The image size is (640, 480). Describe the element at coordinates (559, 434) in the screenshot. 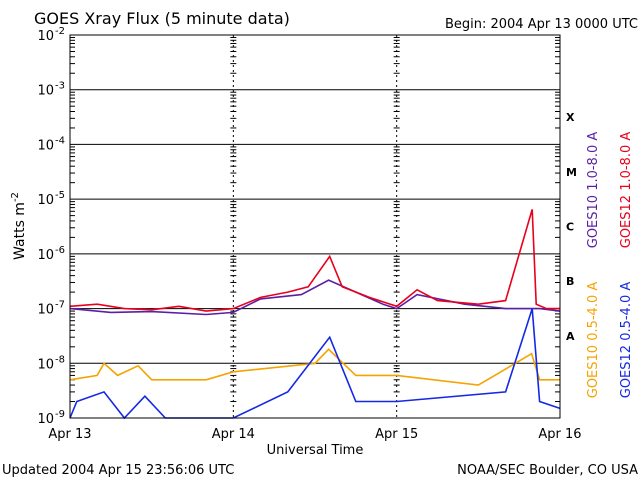

I see `x-tick-label: Apr 16` at that location.